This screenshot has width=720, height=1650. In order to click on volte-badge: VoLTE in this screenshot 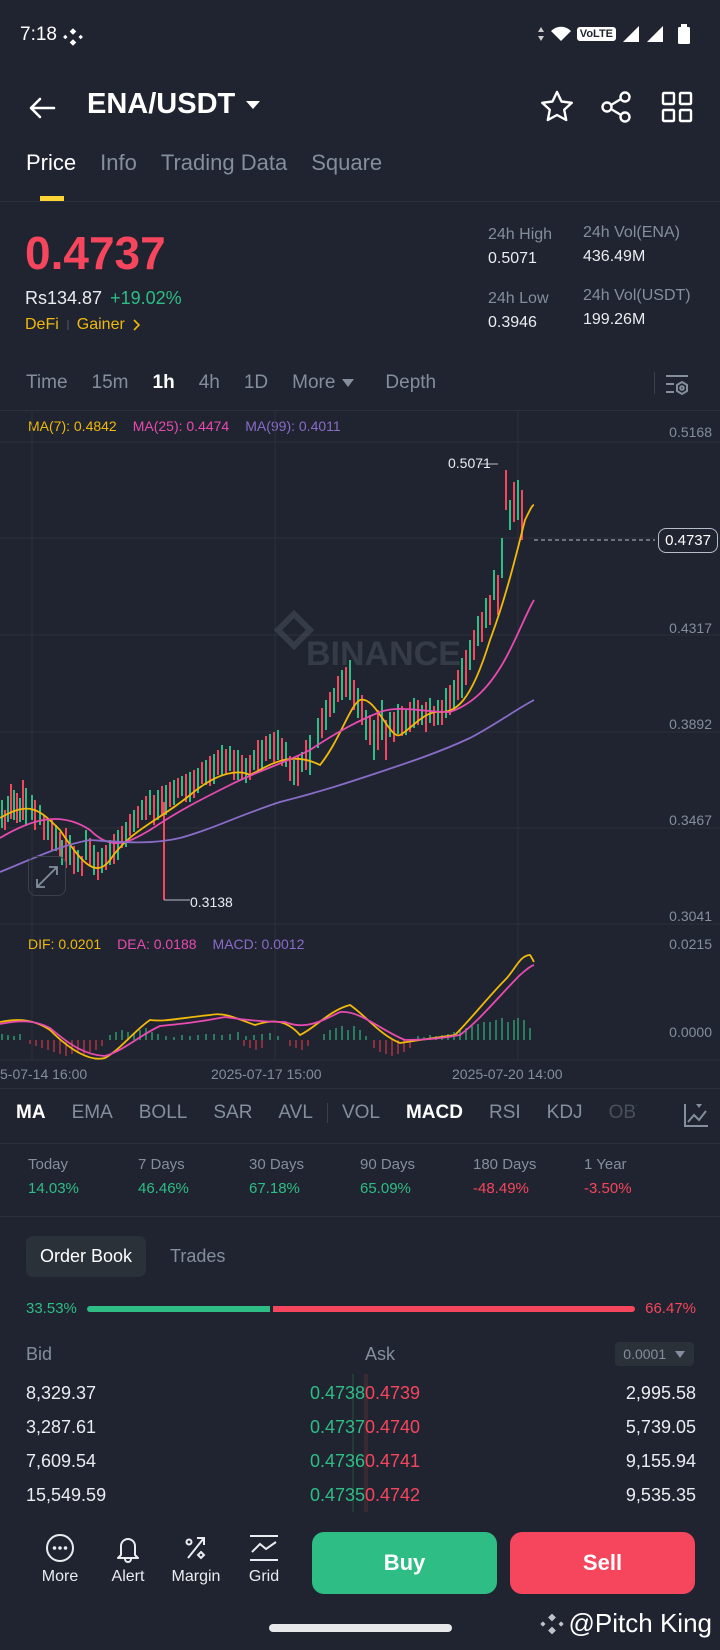, I will do `click(596, 34)`.